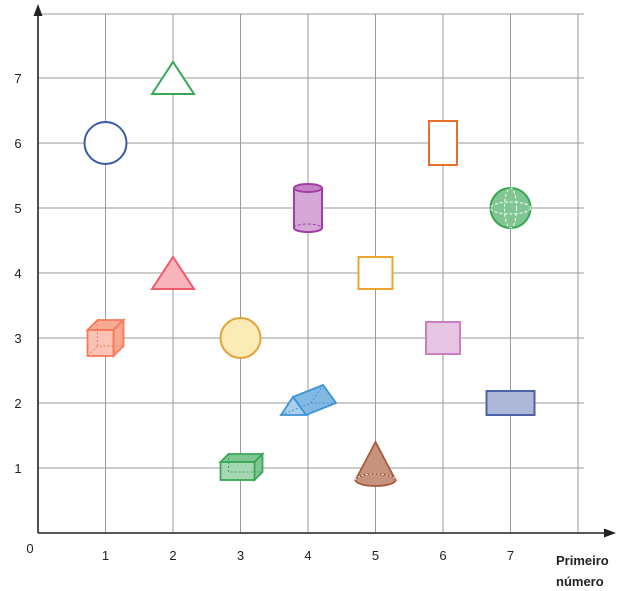 The width and height of the screenshot is (632, 591). Describe the element at coordinates (443, 338) in the screenshot. I see `square-filled-icon` at that location.